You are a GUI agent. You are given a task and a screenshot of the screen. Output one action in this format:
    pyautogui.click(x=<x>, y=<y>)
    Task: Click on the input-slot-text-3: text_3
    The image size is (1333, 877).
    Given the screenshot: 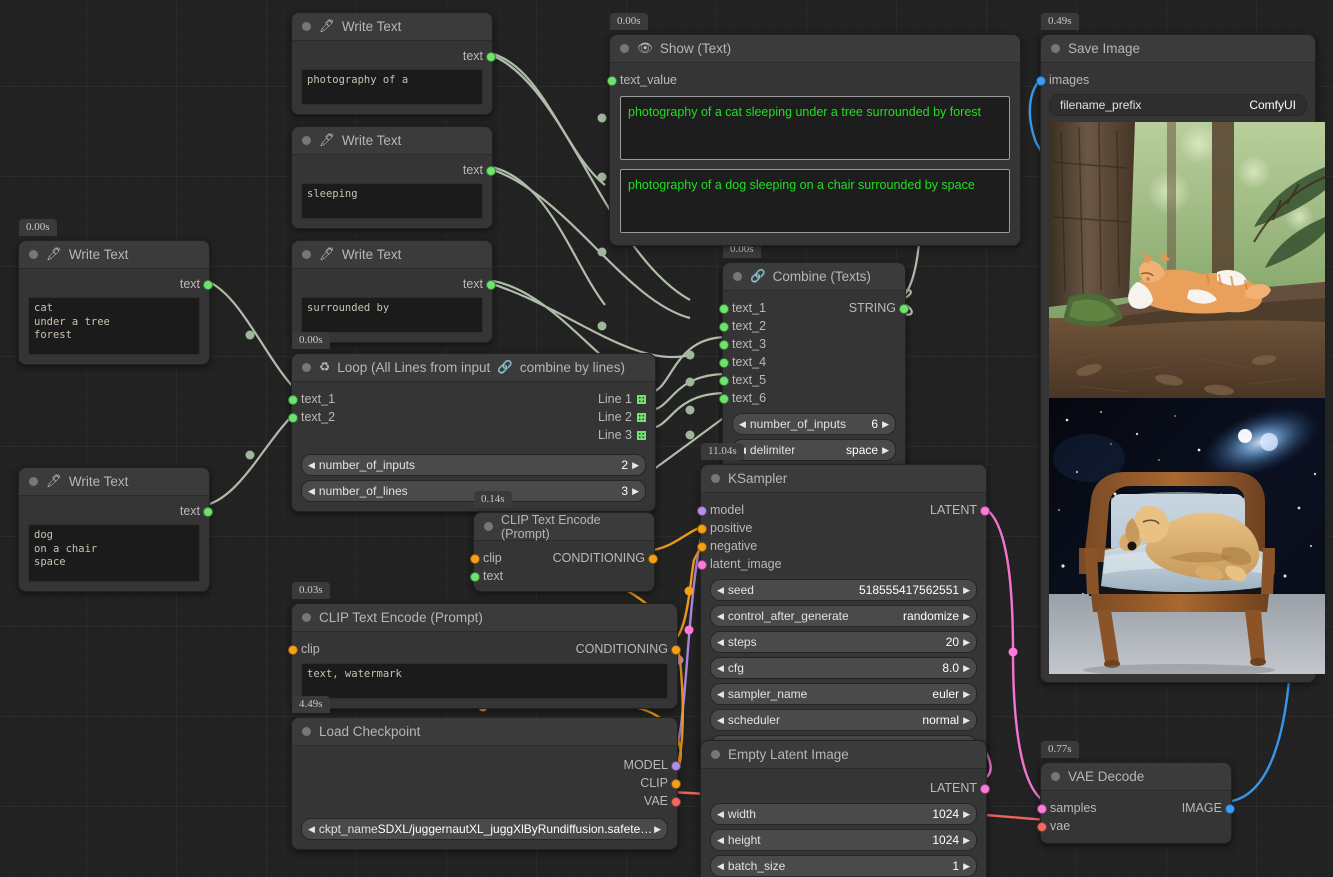 What is the action you would take?
    pyautogui.click(x=807, y=344)
    